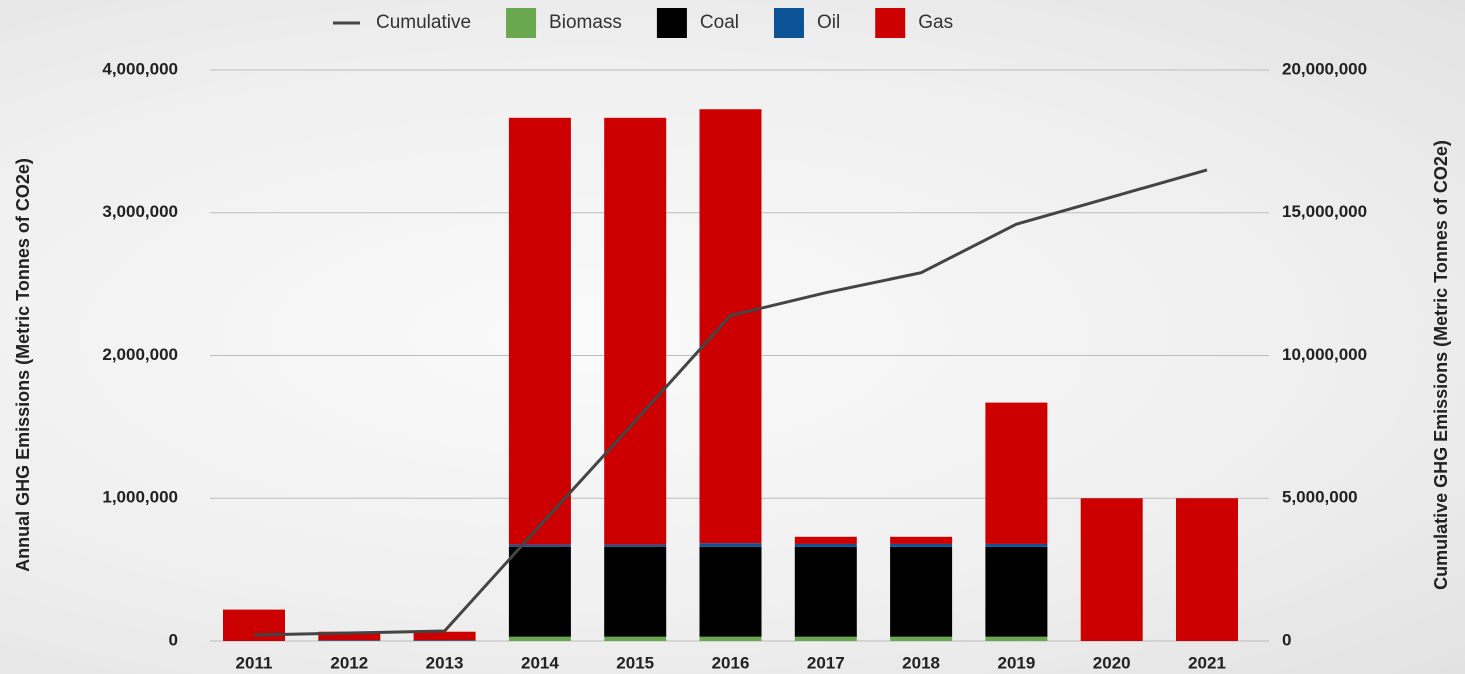 The height and width of the screenshot is (674, 1465). I want to click on legend-label: Oil, so click(828, 22).